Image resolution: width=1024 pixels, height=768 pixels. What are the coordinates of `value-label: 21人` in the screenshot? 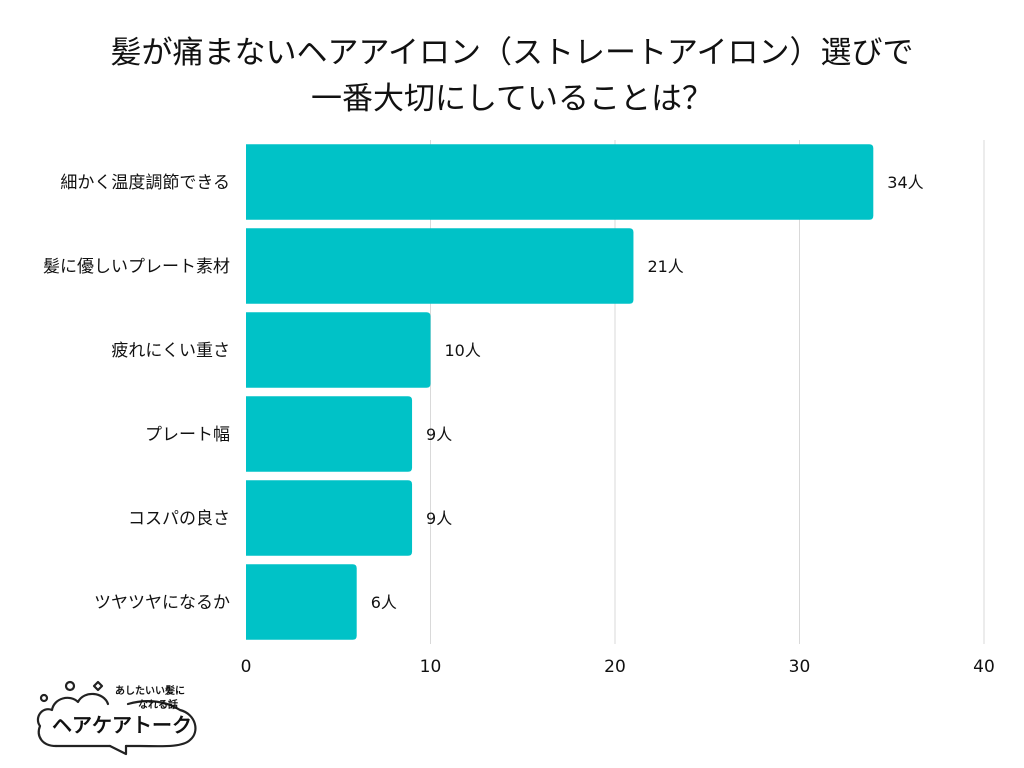 It's located at (665, 266).